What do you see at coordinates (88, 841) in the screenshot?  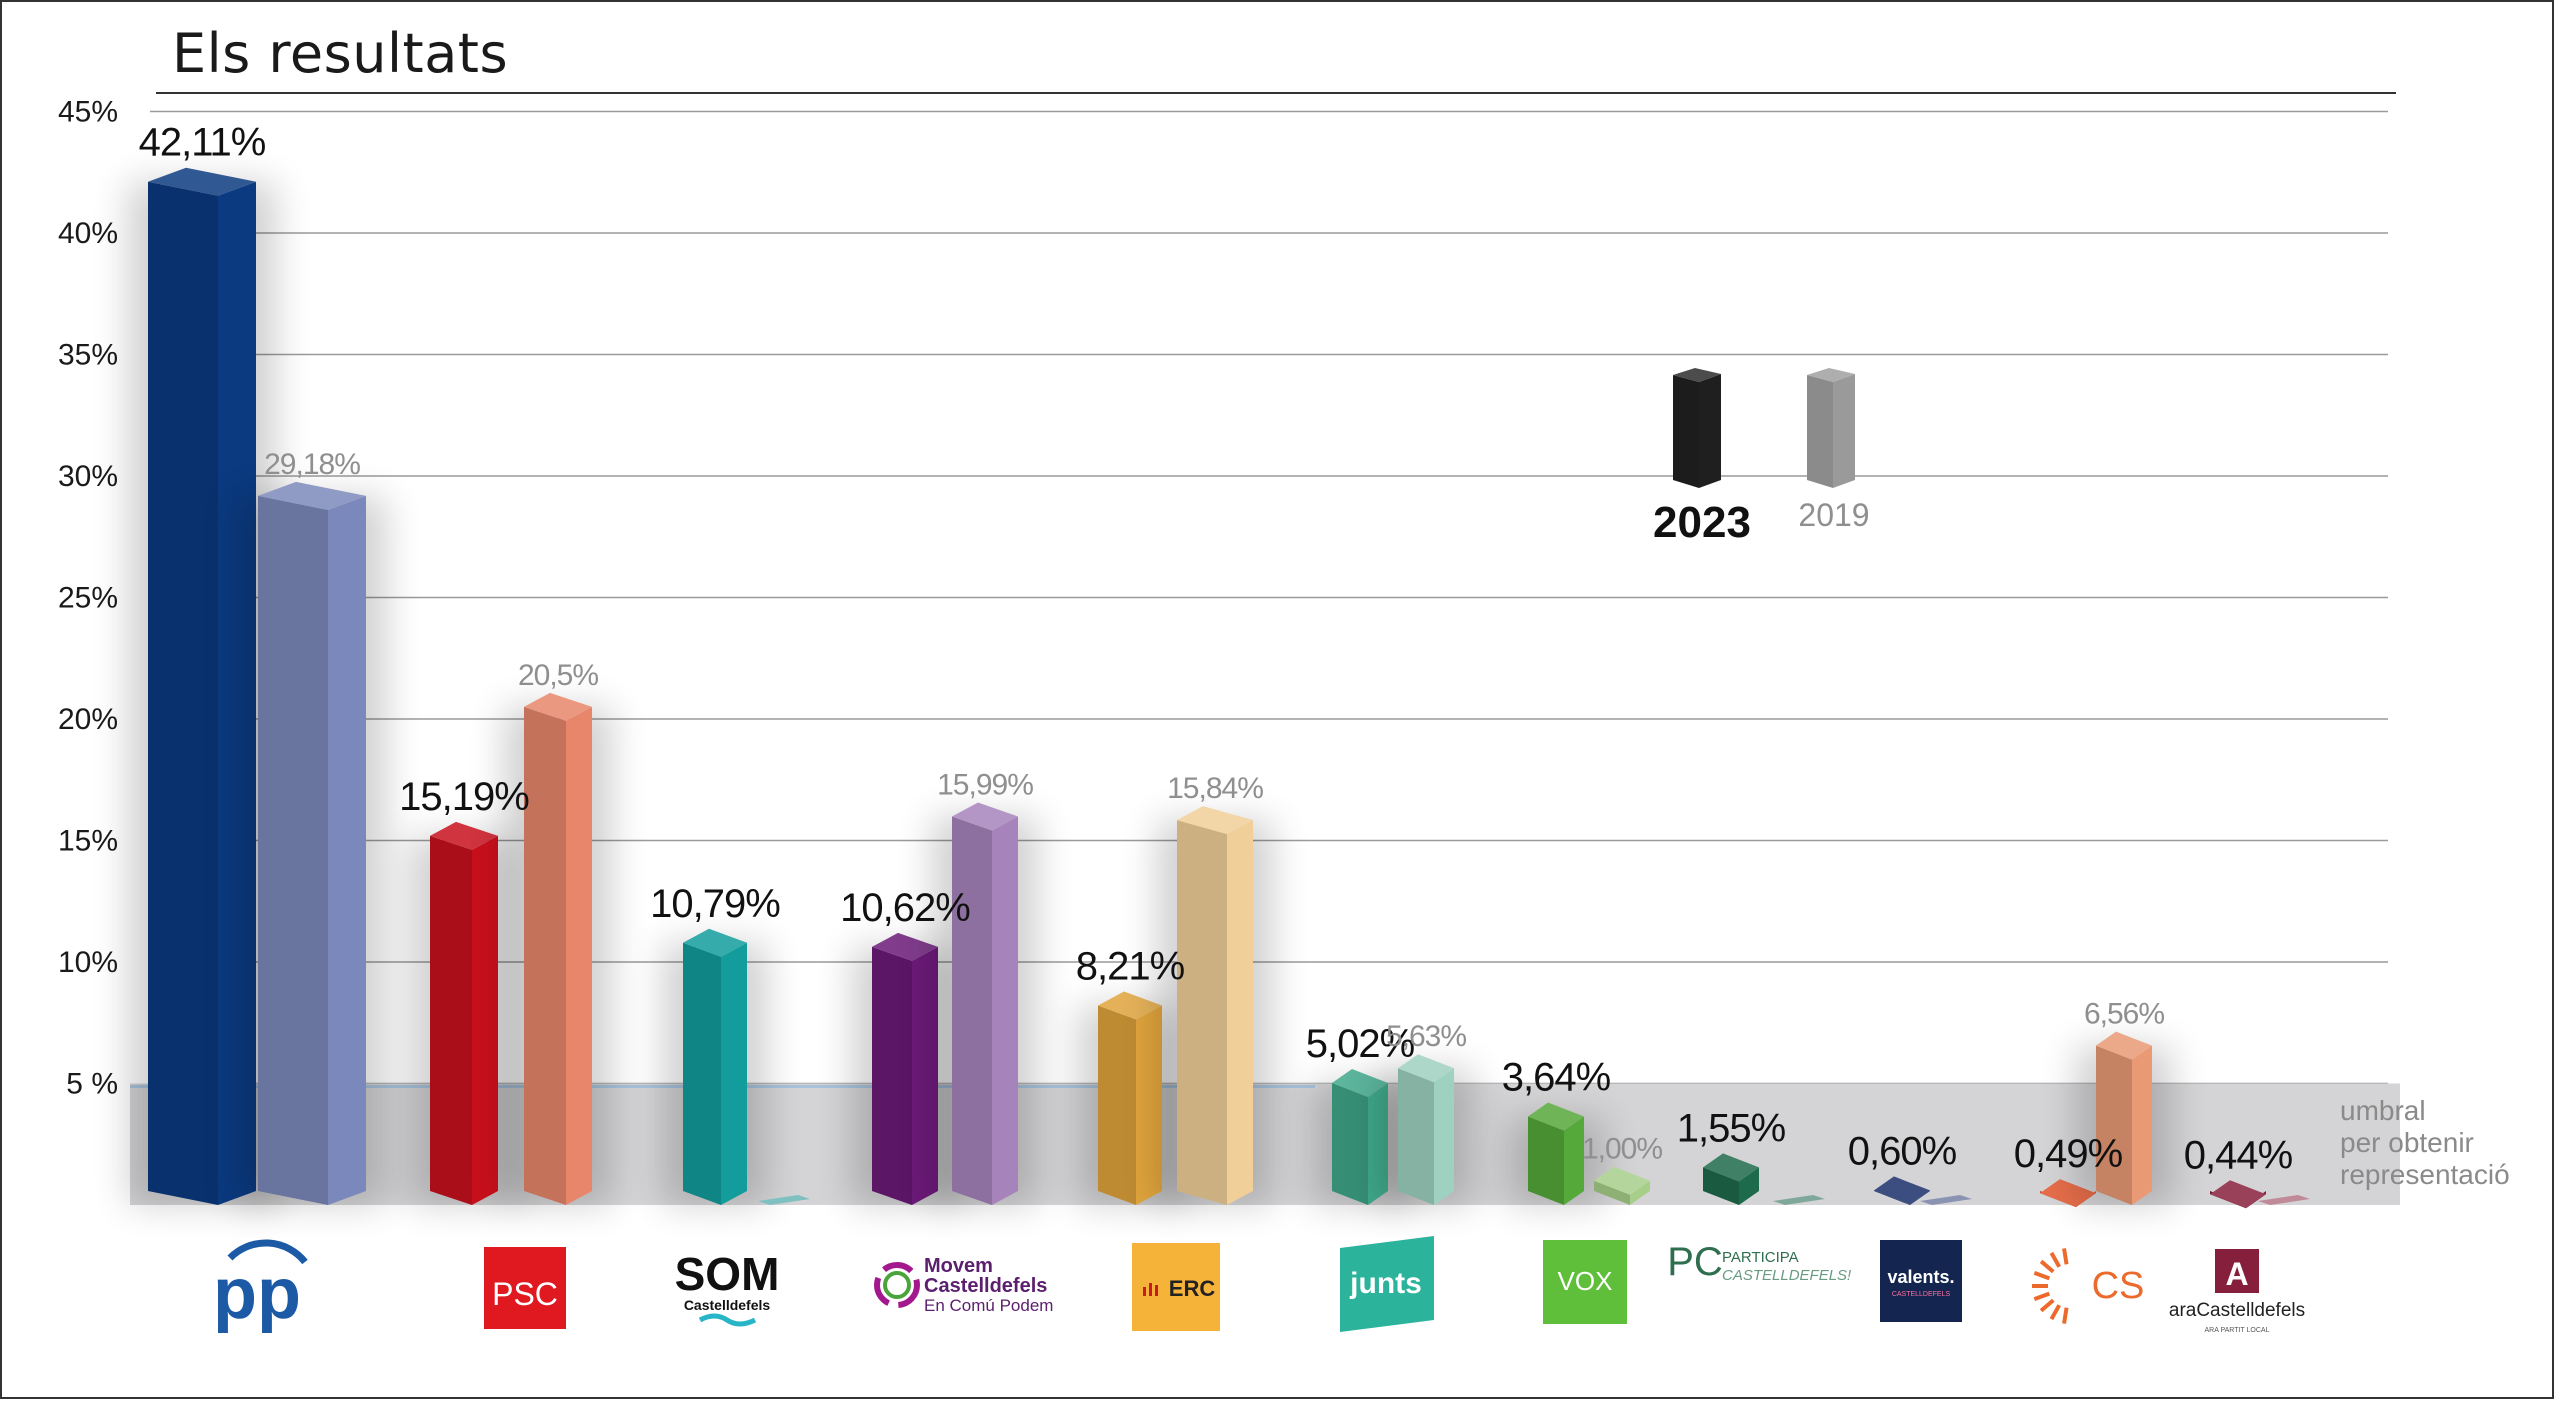 I see `y-tick-label: 15%` at bounding box center [88, 841].